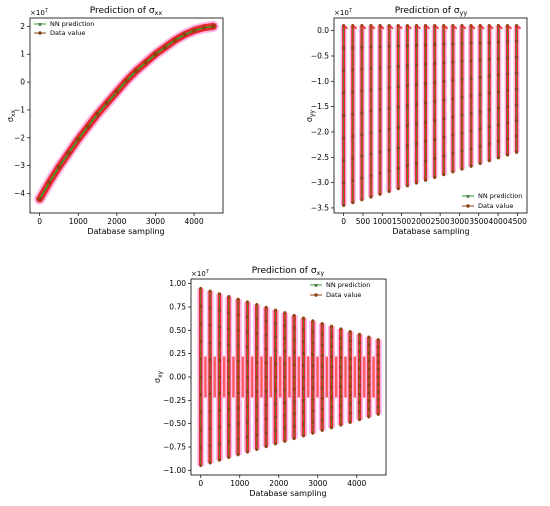 The image size is (550, 506). Describe the element at coordinates (120, 219) in the screenshot. I see `chart-sigma-xx-x-ticks: 0 1000 2000 3000 4000` at that location.